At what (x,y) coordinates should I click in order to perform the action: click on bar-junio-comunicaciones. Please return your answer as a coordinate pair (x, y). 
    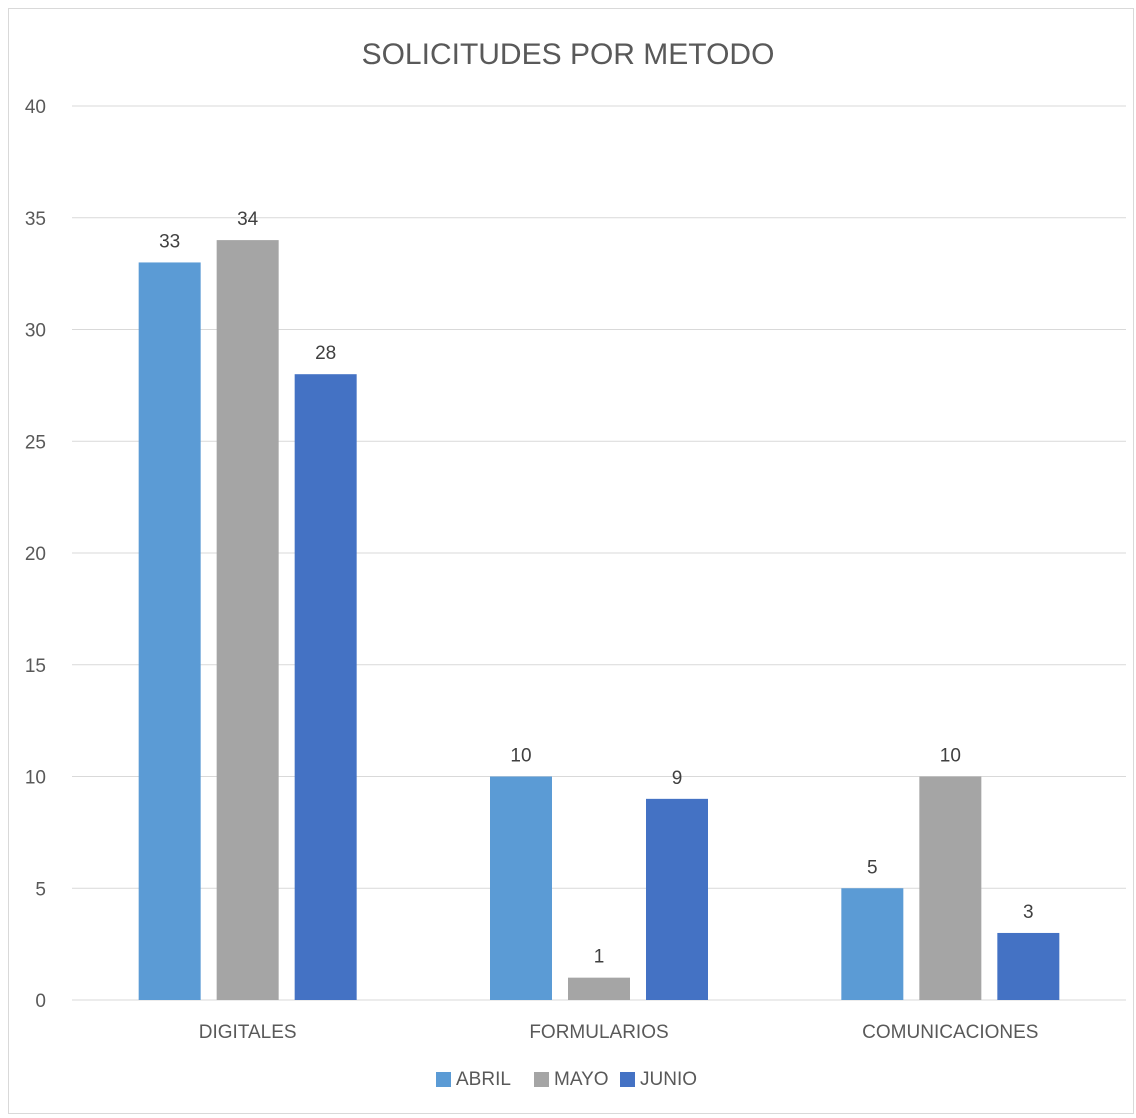
    Looking at the image, I should click on (1028, 966).